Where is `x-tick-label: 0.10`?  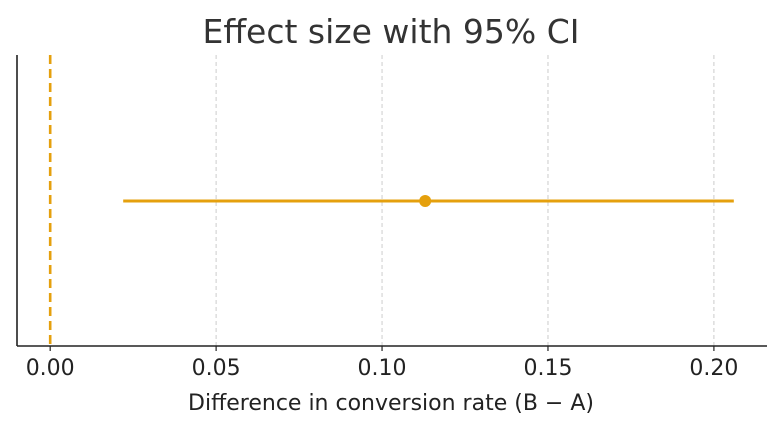 x-tick-label: 0.10 is located at coordinates (382, 368).